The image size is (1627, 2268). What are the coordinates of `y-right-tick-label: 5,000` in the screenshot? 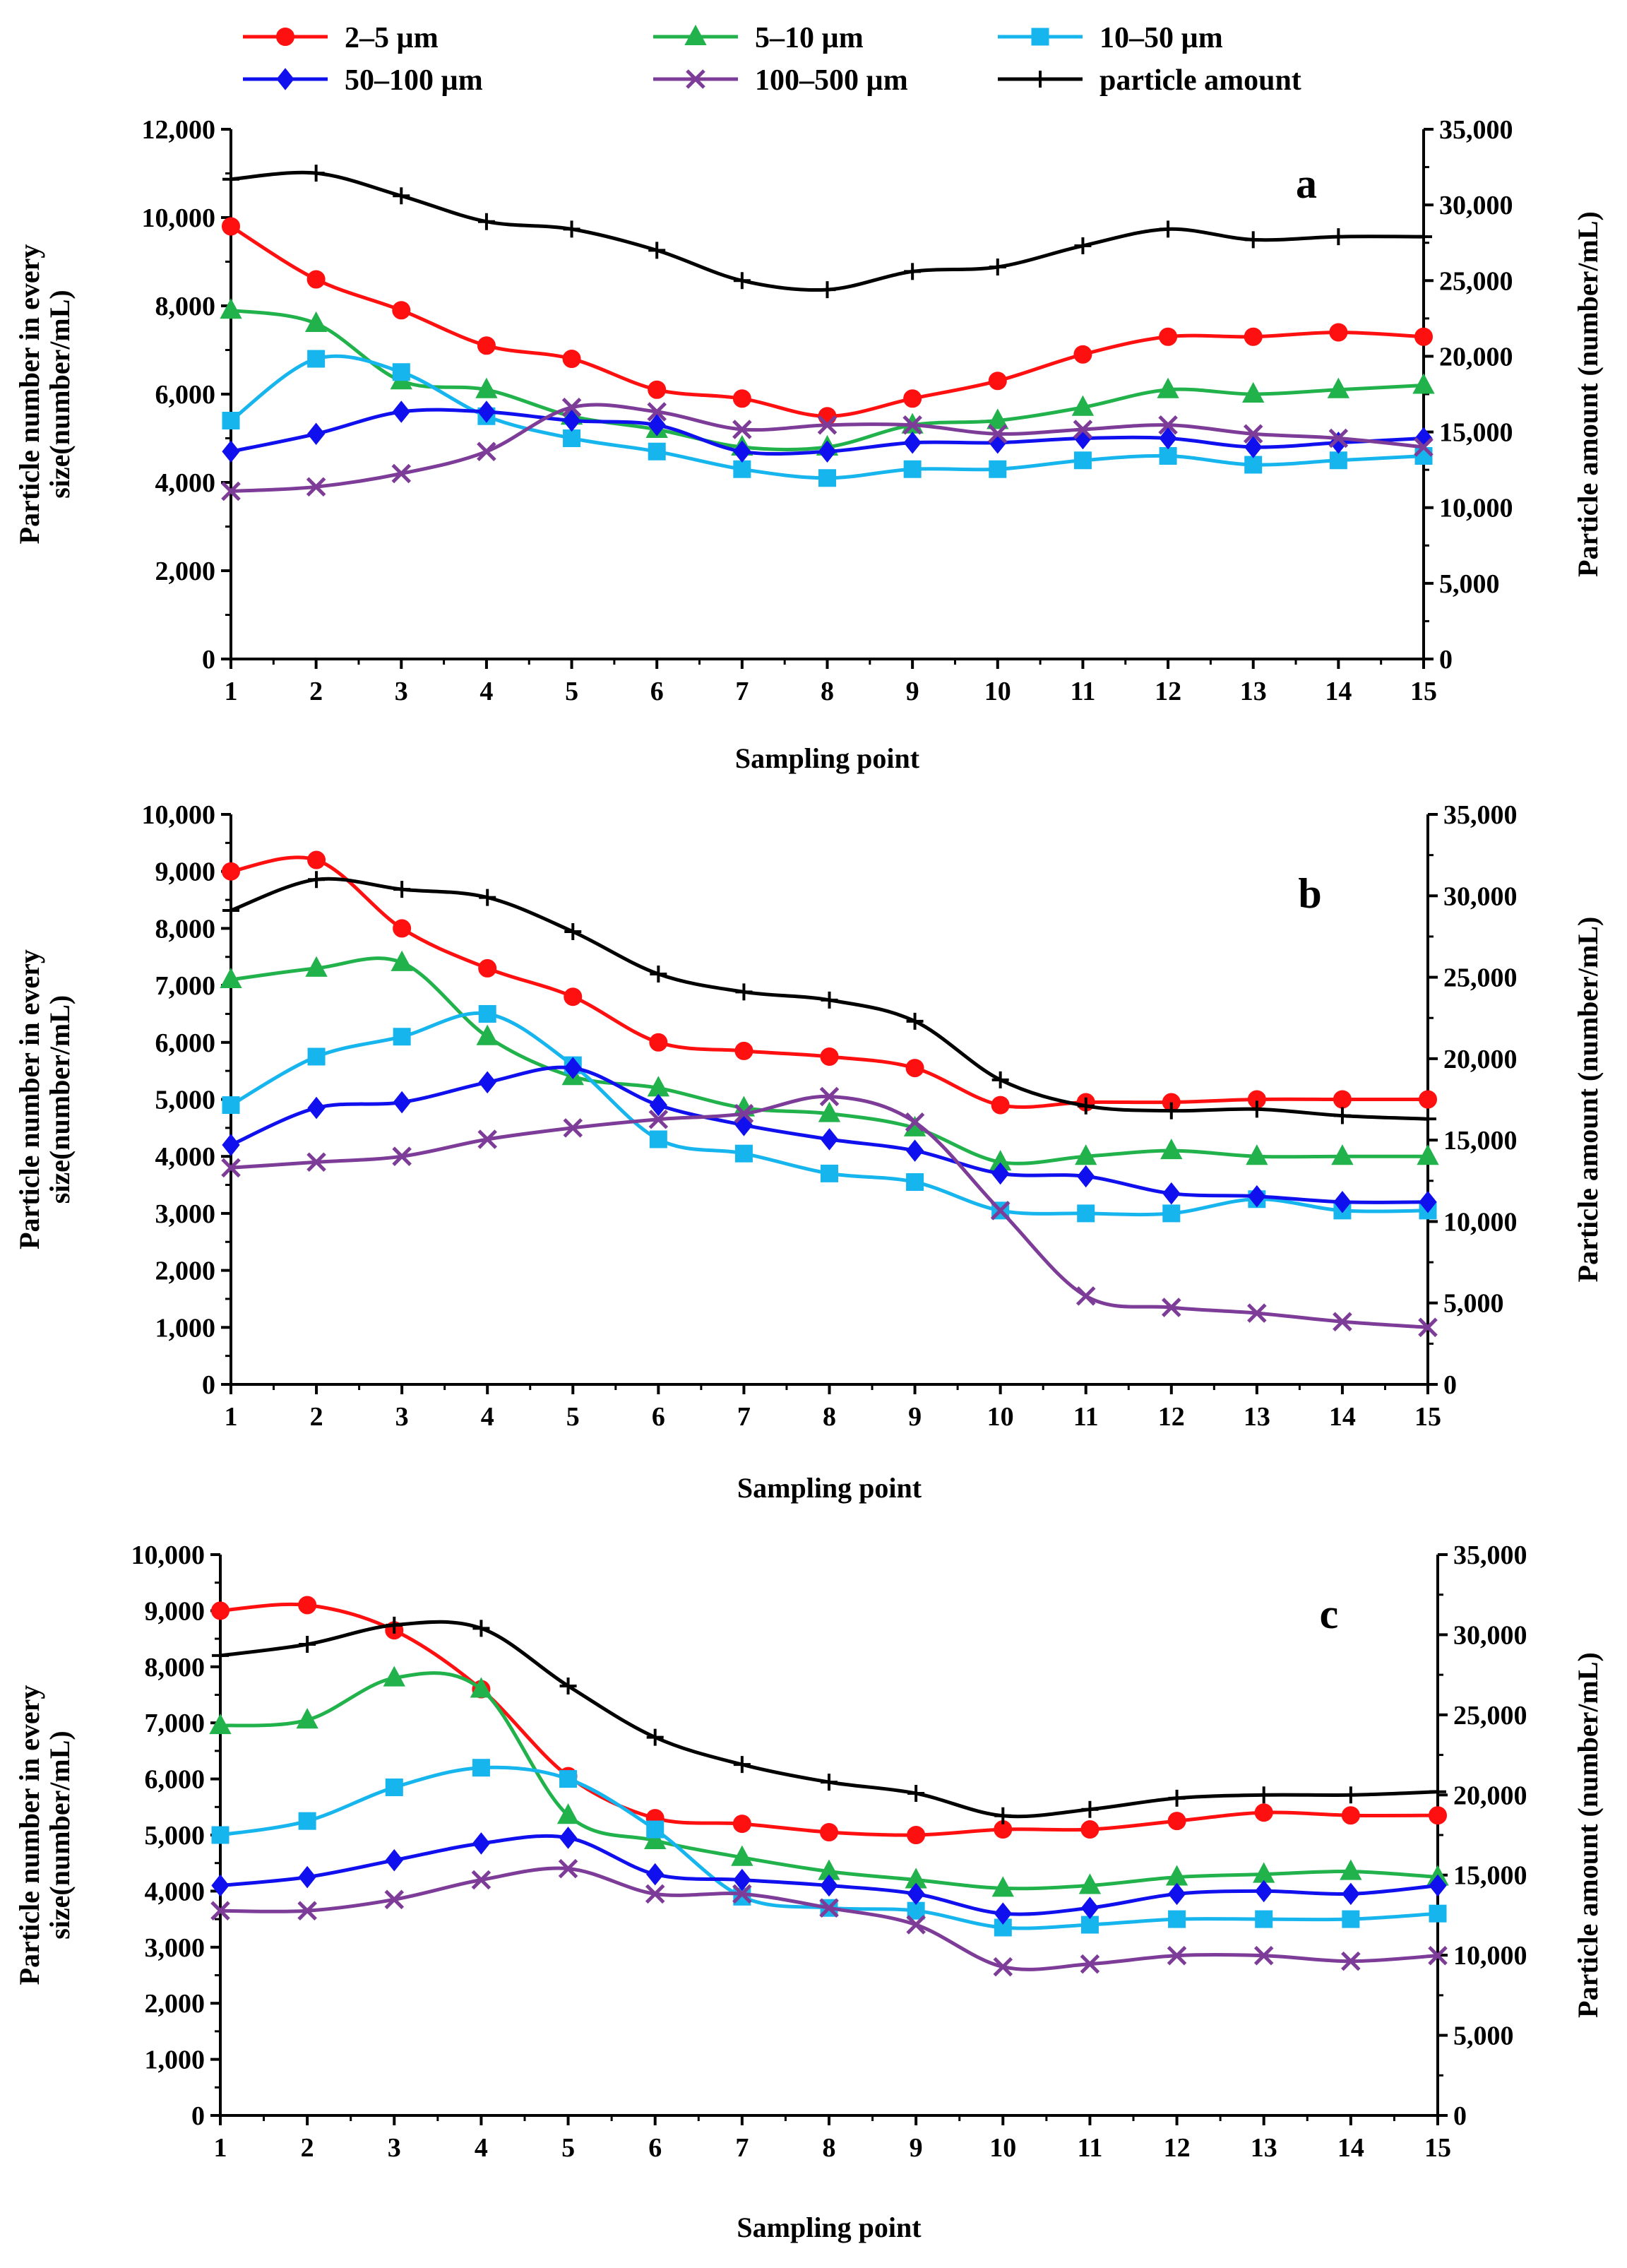 It's located at (1483, 2036).